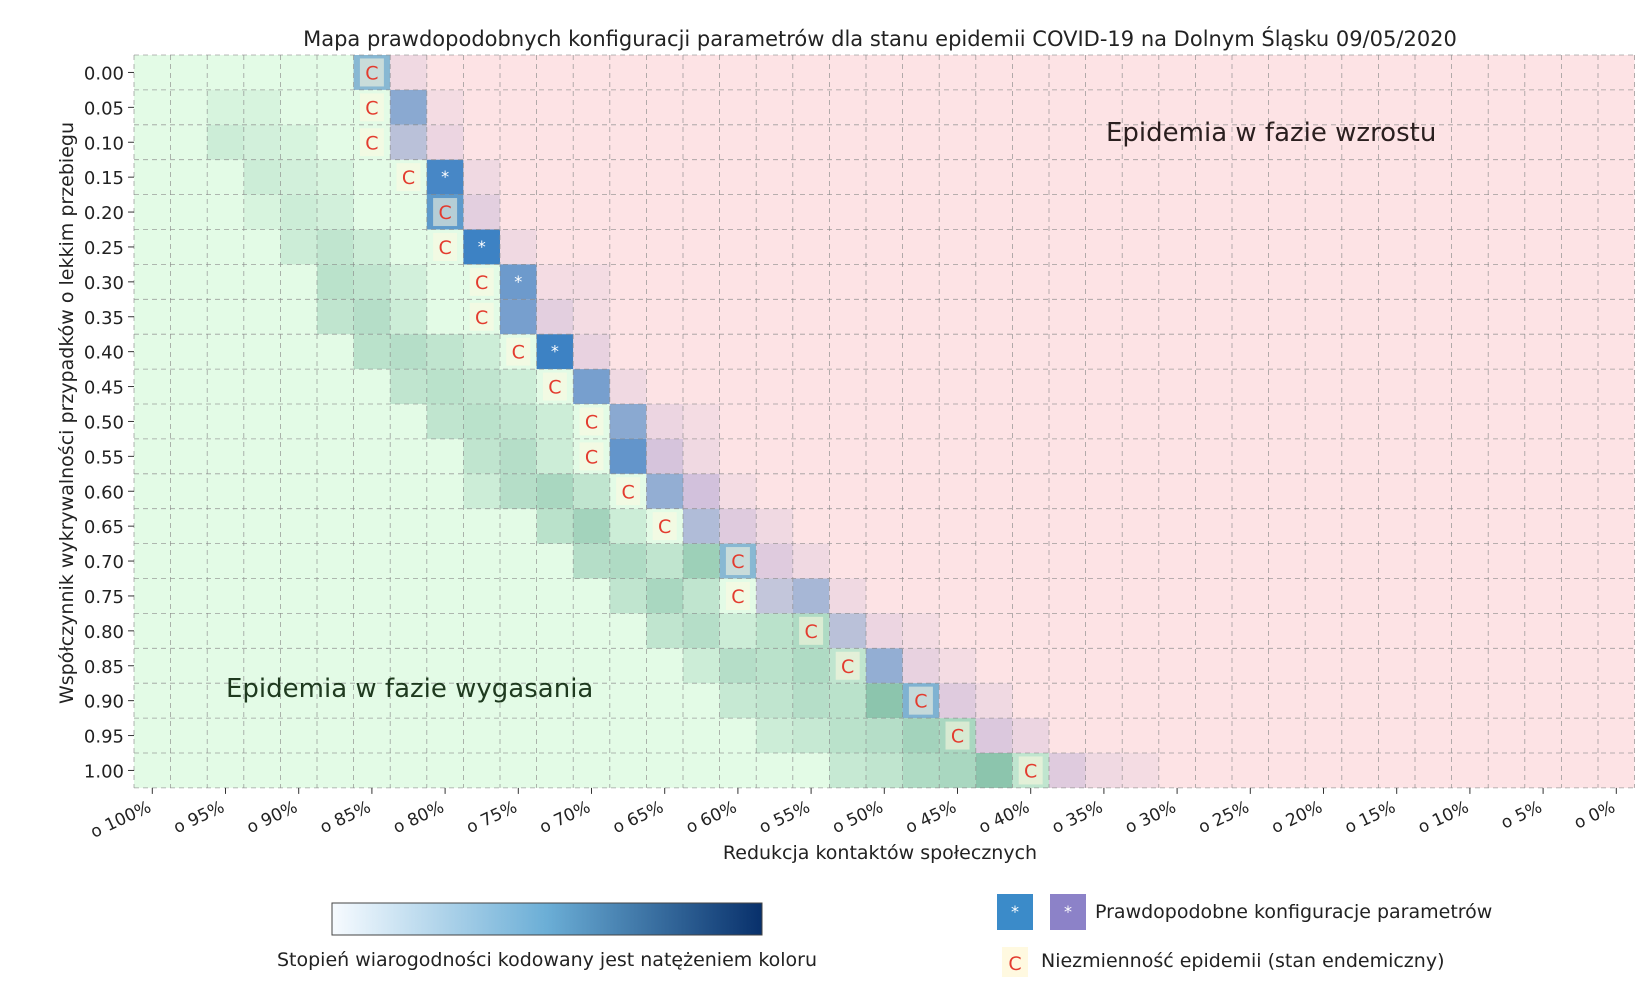 The image size is (1645, 986). Describe the element at coordinates (638, 817) in the screenshot. I see `x-tick-label: o 65%` at that location.